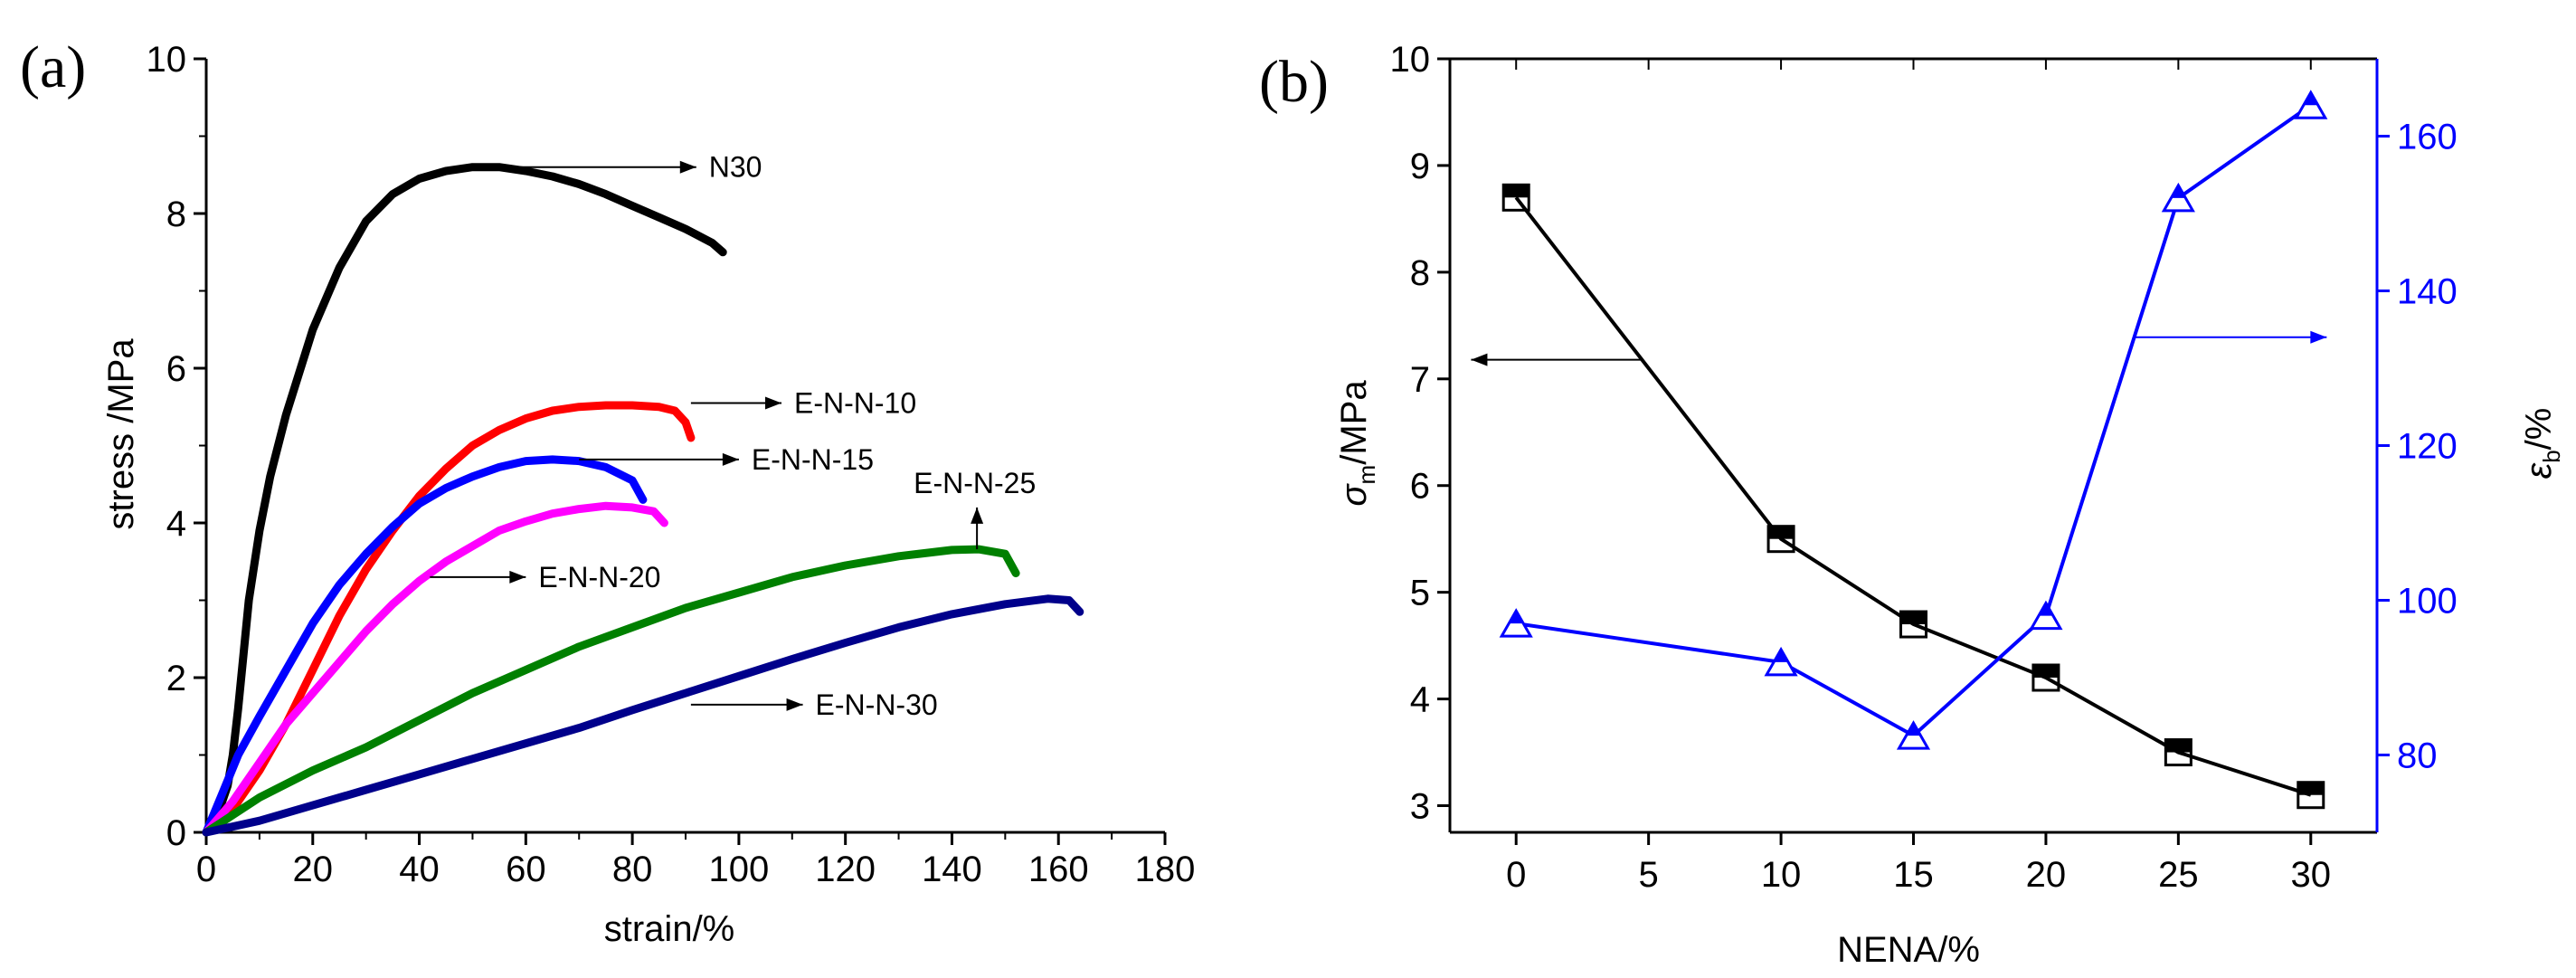  Describe the element at coordinates (846, 869) in the screenshot. I see `chart-a-x-tick-label: 120` at that location.